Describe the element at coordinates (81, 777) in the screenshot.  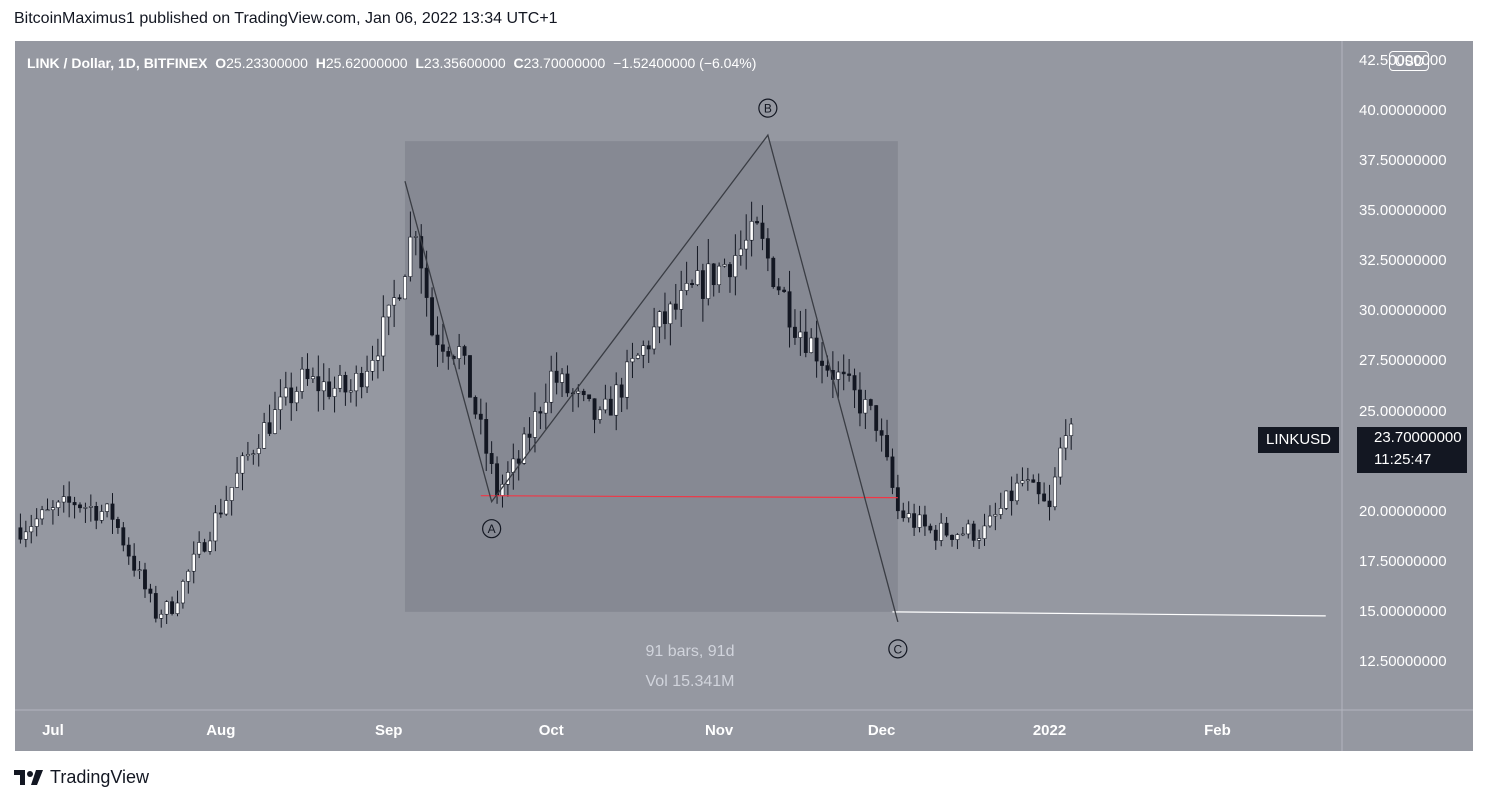
I see `tradingview-brand: TradingView` at that location.